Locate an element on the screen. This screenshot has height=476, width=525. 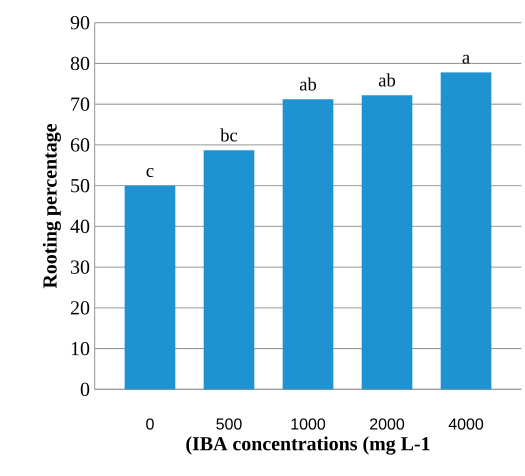
y-tick-label: 40 is located at coordinates (80, 227).